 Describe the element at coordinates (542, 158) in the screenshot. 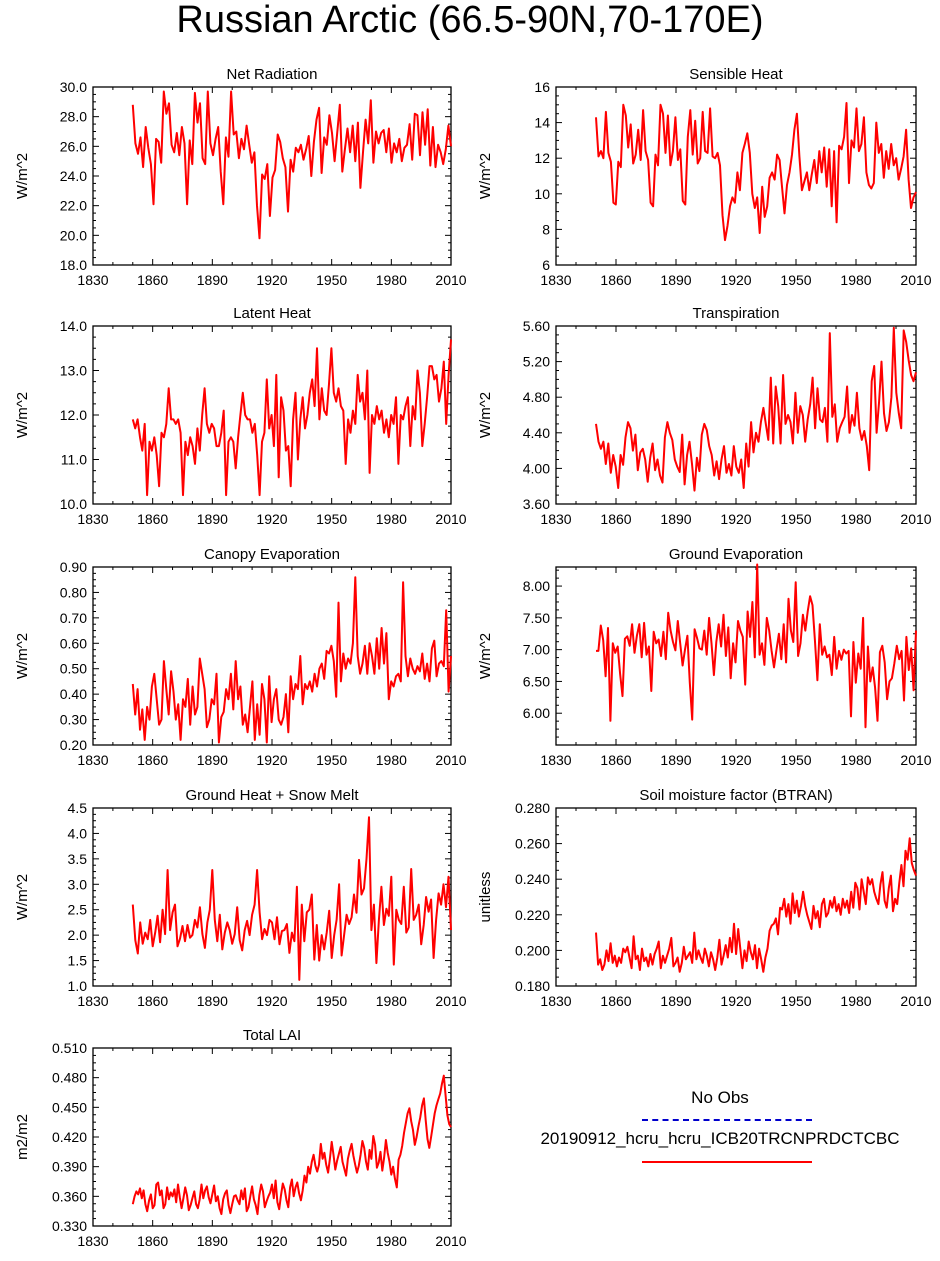

I see `y-tick-label: 12` at that location.